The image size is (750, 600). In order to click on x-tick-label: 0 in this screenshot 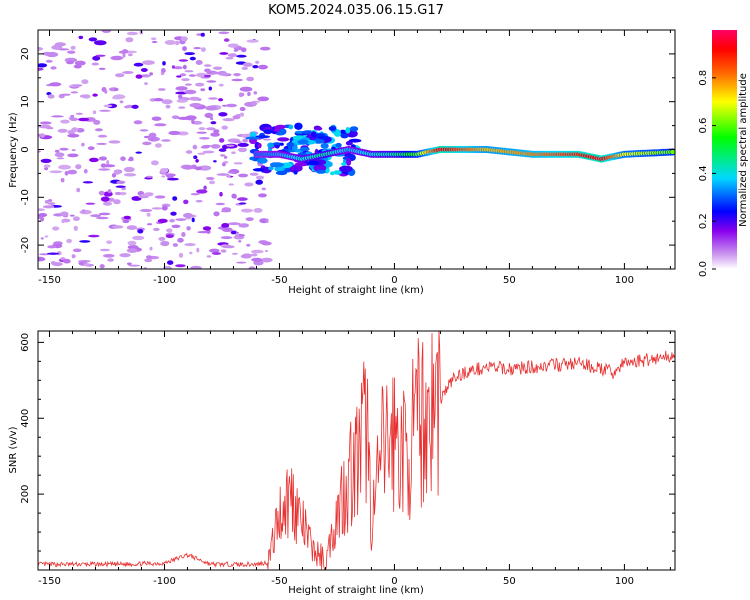, I will do `click(394, 581)`.